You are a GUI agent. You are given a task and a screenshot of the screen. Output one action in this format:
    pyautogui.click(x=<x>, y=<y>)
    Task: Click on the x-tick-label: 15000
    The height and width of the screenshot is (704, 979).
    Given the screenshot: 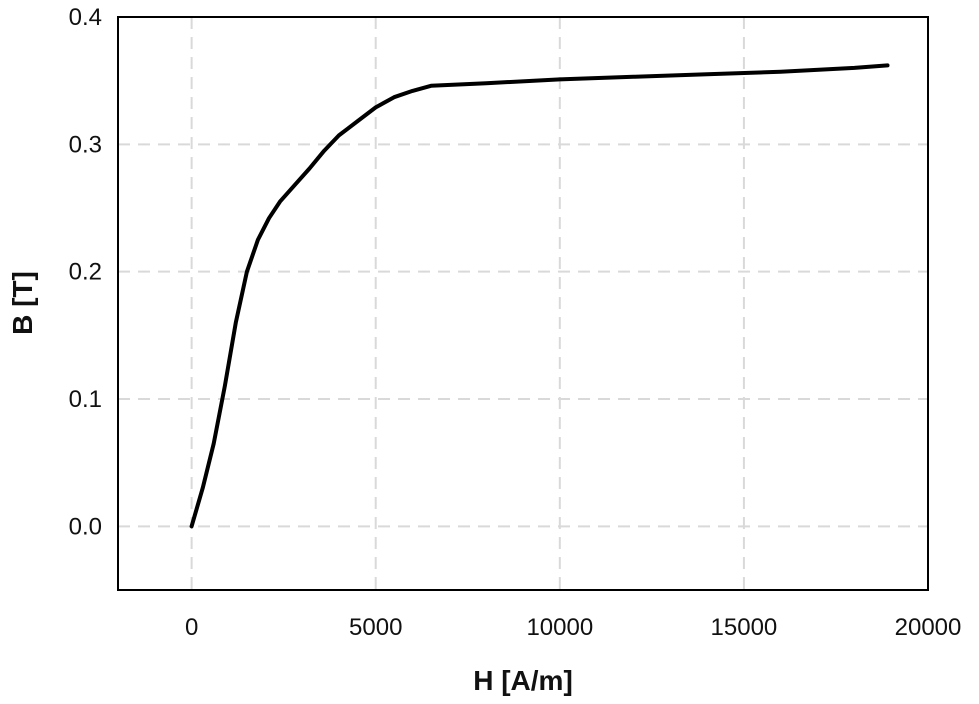 What is the action you would take?
    pyautogui.click(x=744, y=627)
    